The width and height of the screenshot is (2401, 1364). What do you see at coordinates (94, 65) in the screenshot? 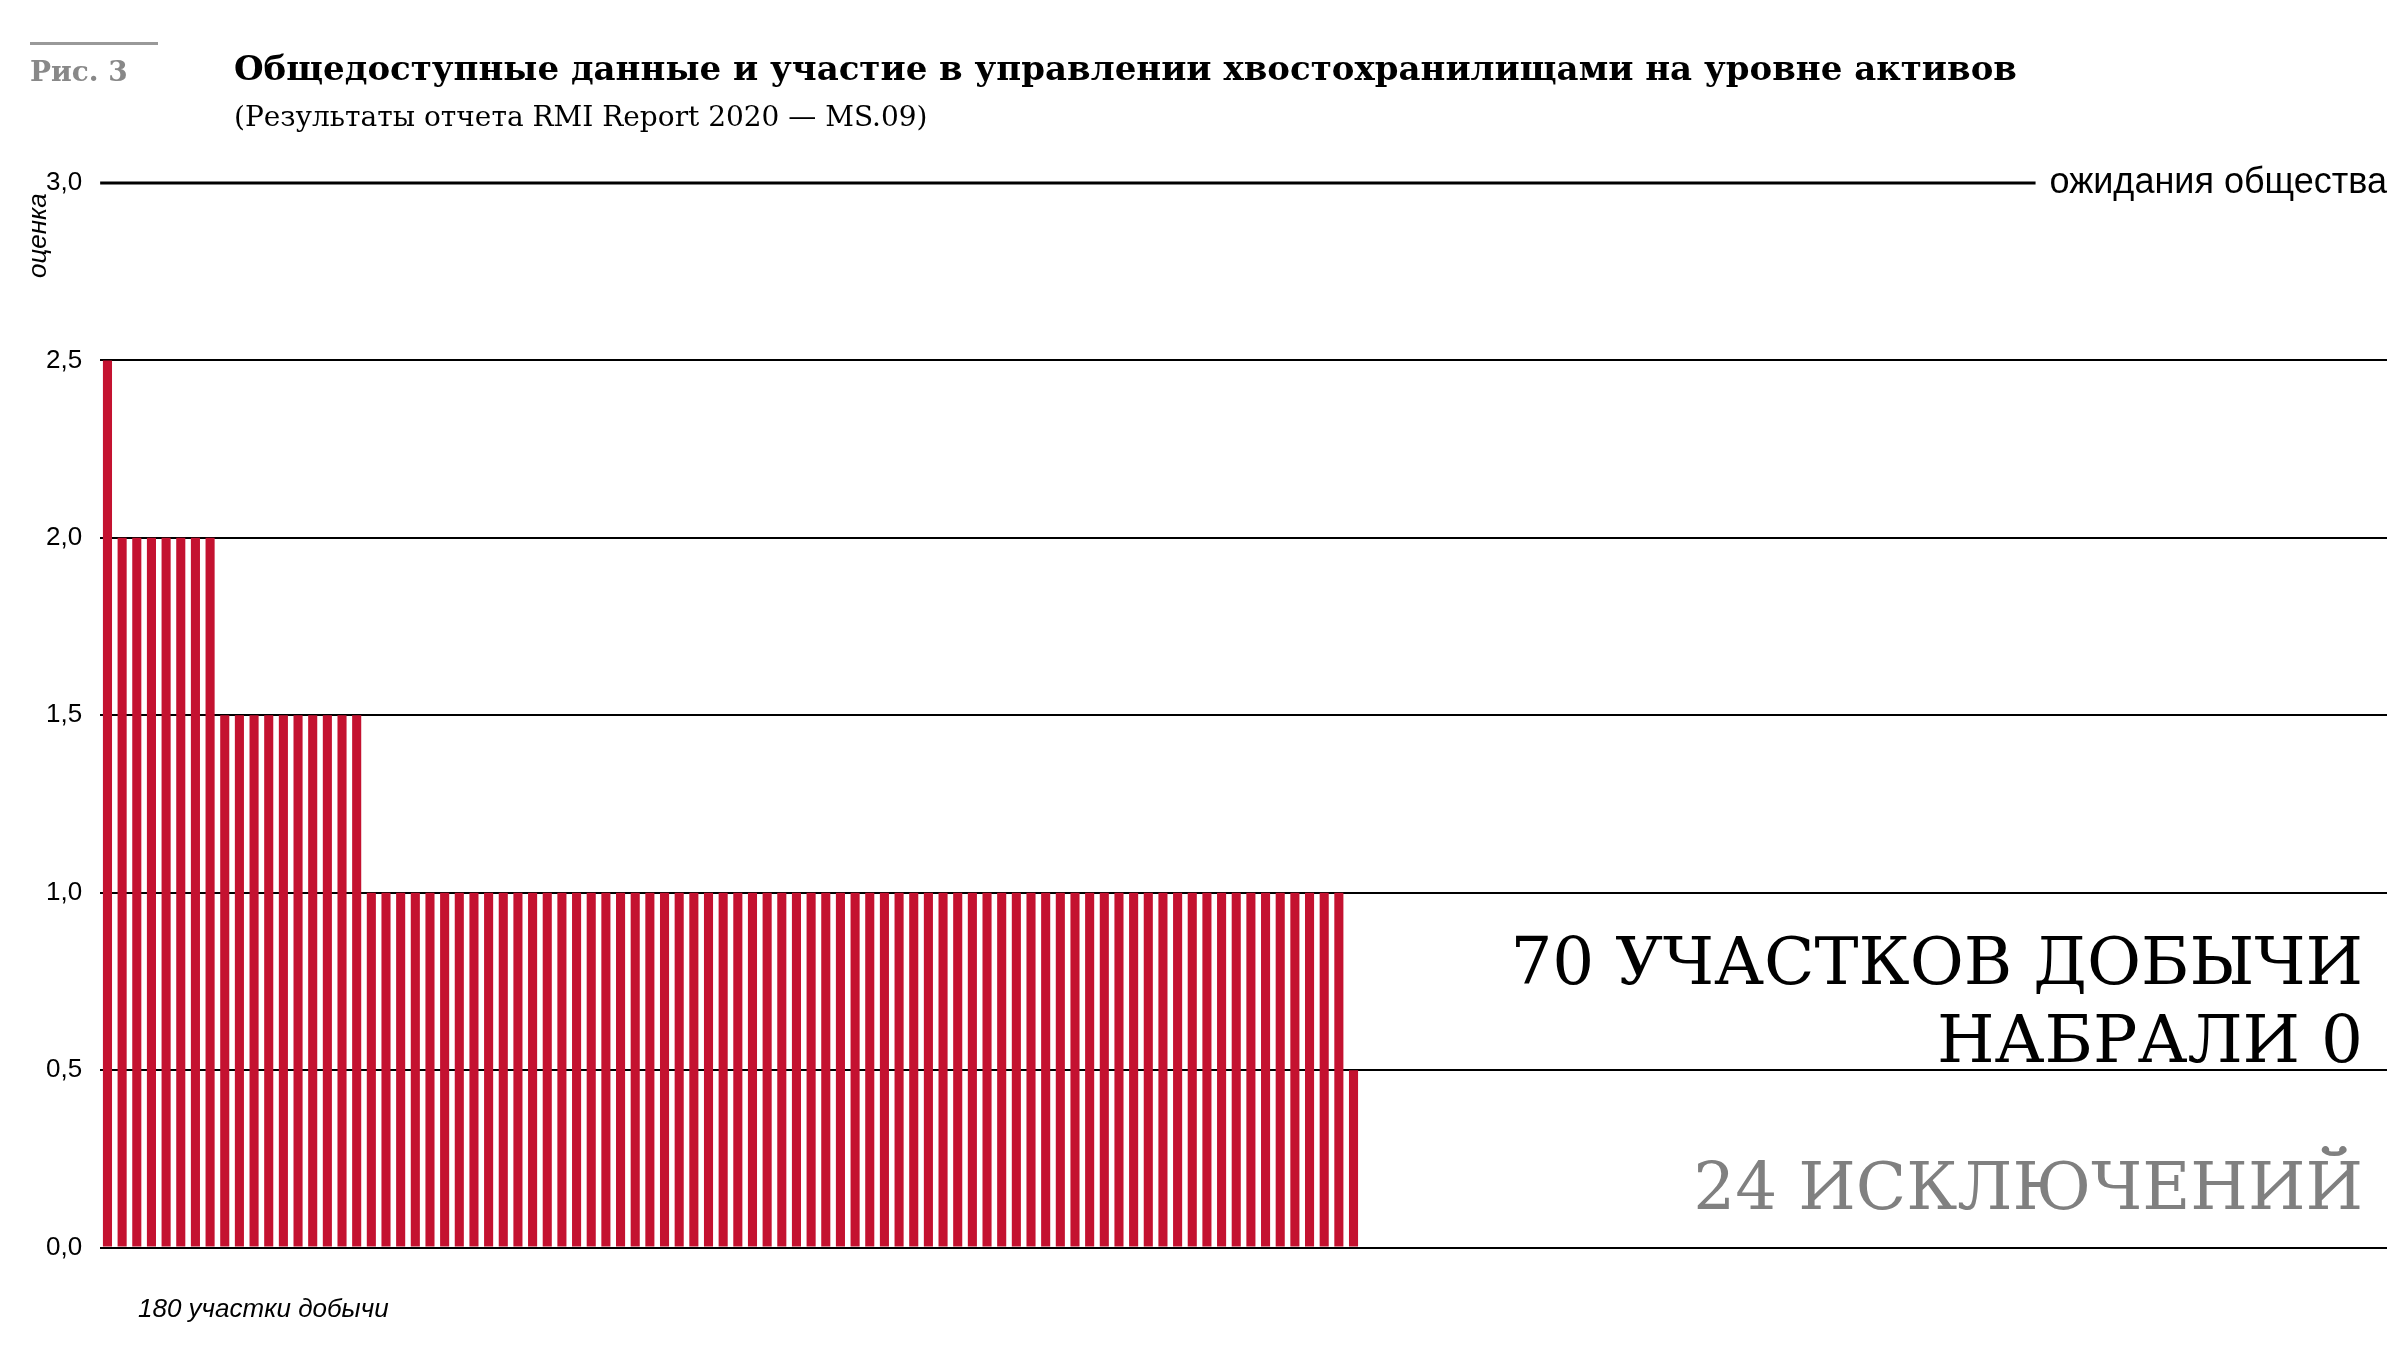
I see `text: Рис. 3` at bounding box center [94, 65].